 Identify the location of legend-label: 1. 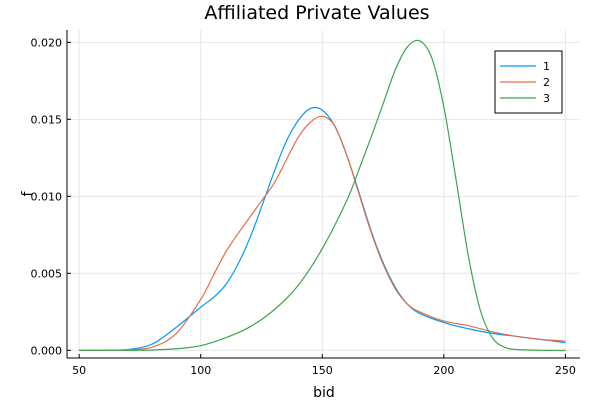
(546, 66).